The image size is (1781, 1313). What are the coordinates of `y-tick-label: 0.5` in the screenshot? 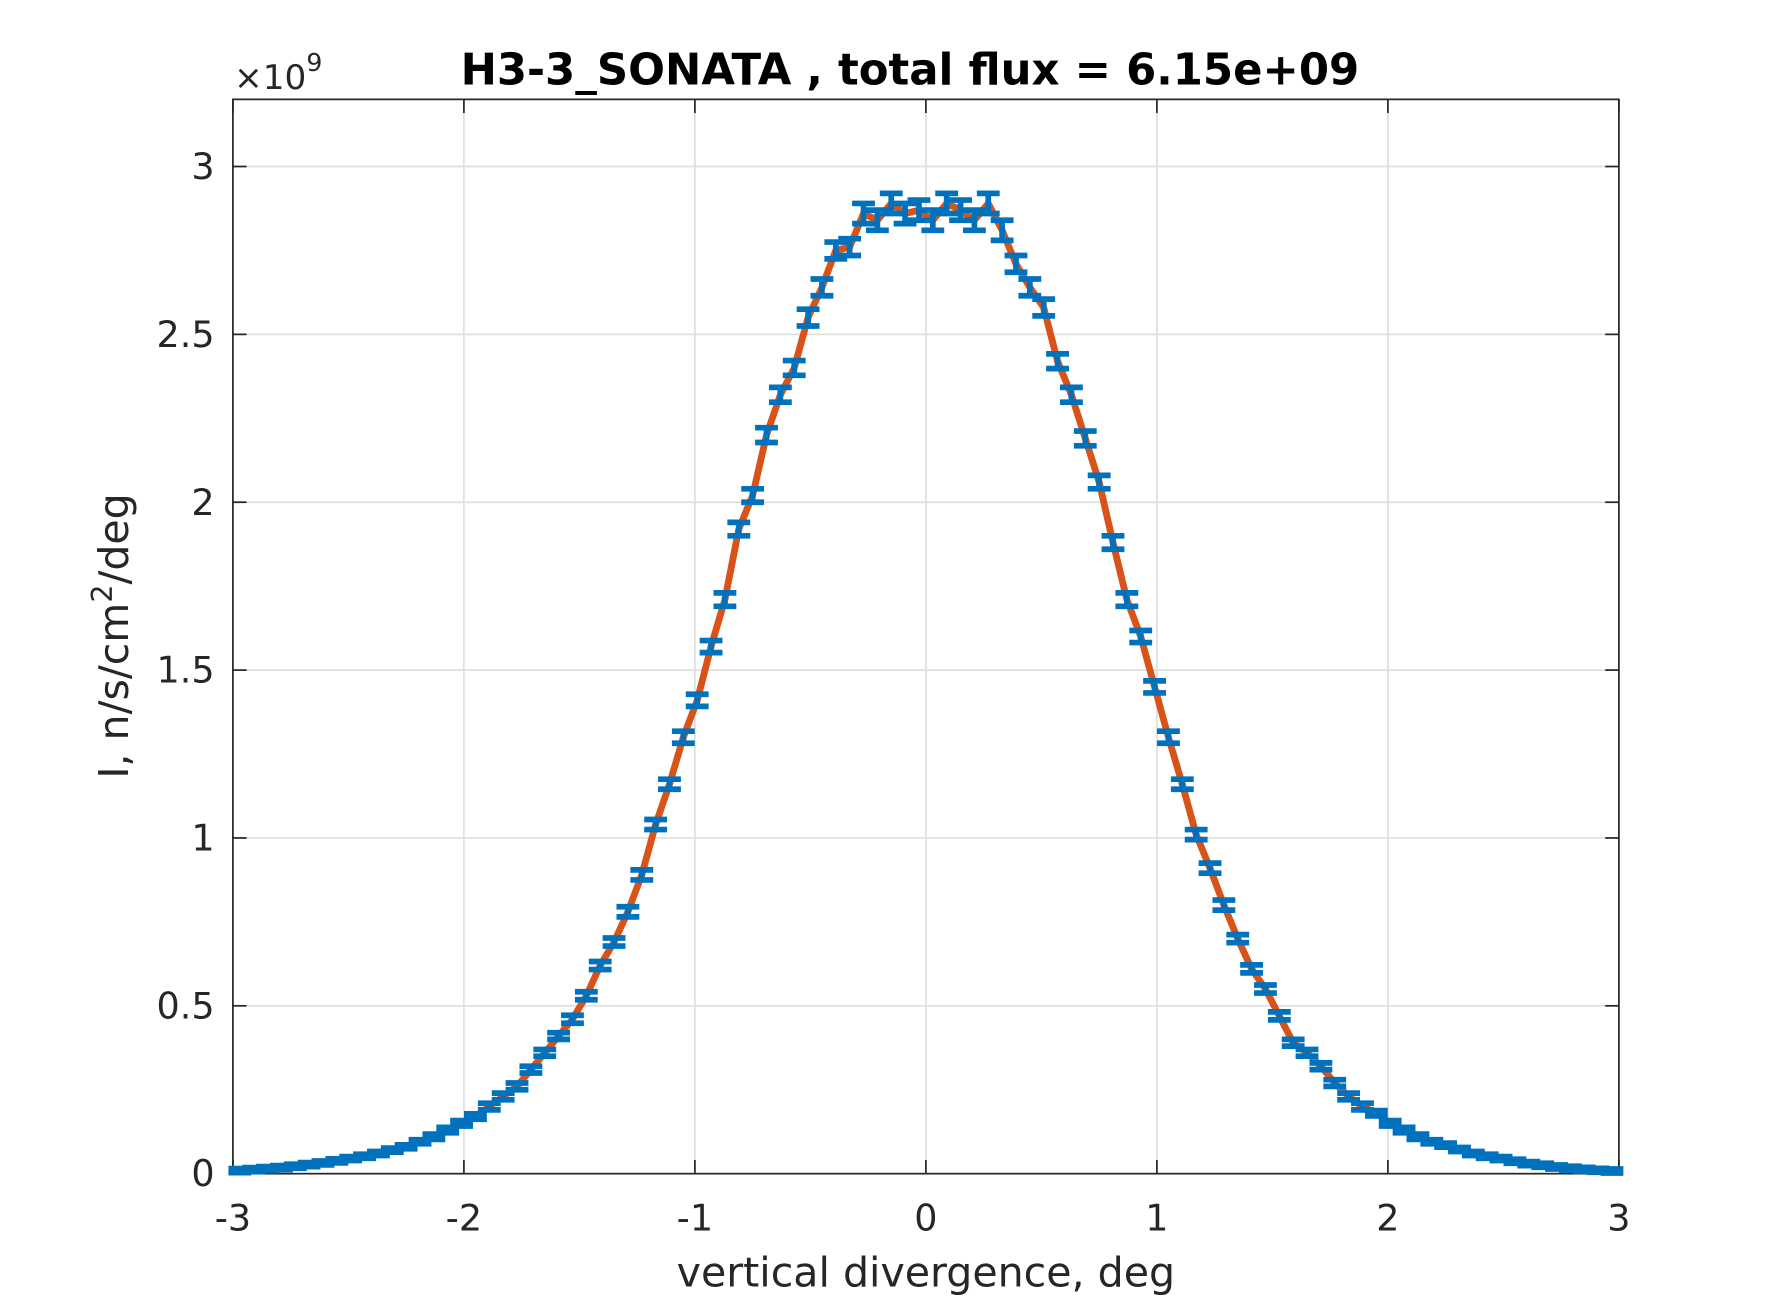 It's located at (186, 1005).